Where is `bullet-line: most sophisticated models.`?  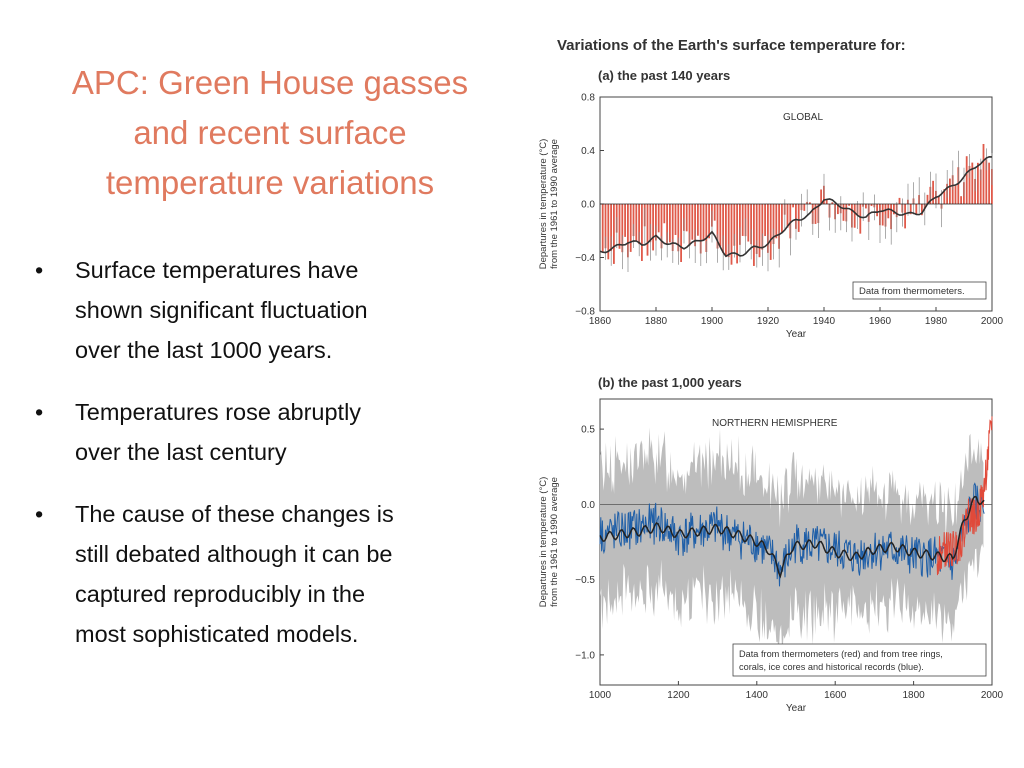
bullet-line: most sophisticated models. is located at coordinates (217, 634).